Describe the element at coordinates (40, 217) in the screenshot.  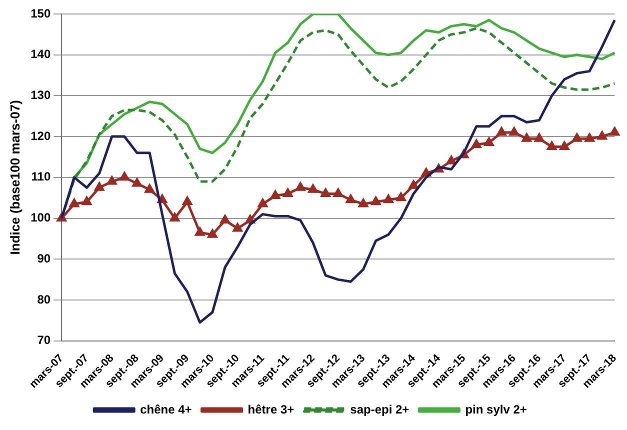
I see `y-tick-label: 100` at that location.